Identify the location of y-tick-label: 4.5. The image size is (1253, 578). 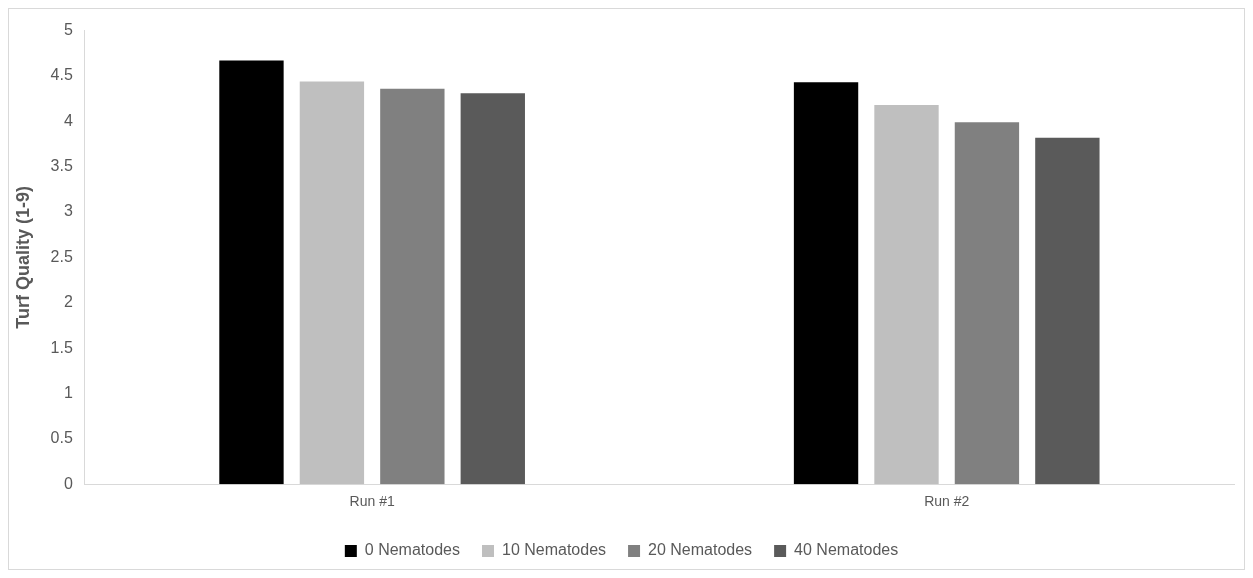
(61, 75).